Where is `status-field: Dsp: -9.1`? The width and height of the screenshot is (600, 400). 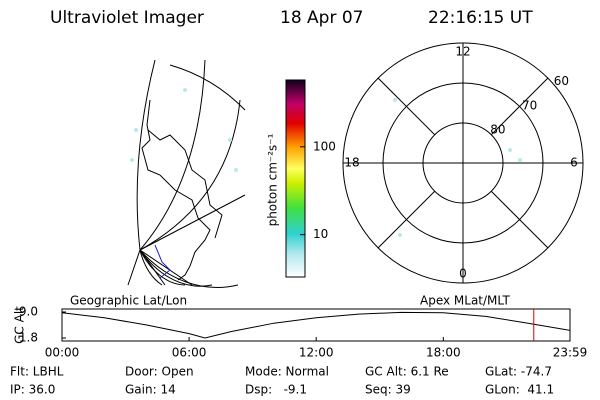 status-field: Dsp: -9.1 is located at coordinates (276, 390).